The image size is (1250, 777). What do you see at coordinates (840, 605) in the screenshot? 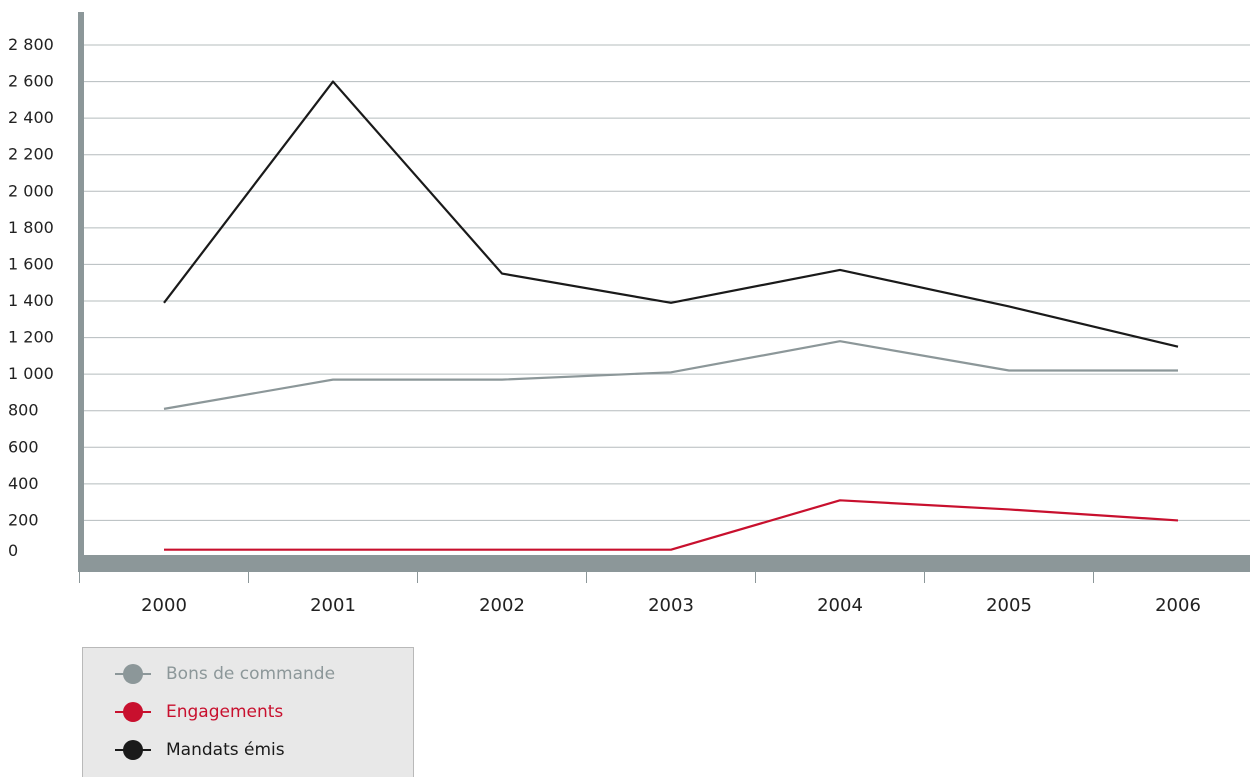
I see `x-tick-label: 2004` at bounding box center [840, 605].